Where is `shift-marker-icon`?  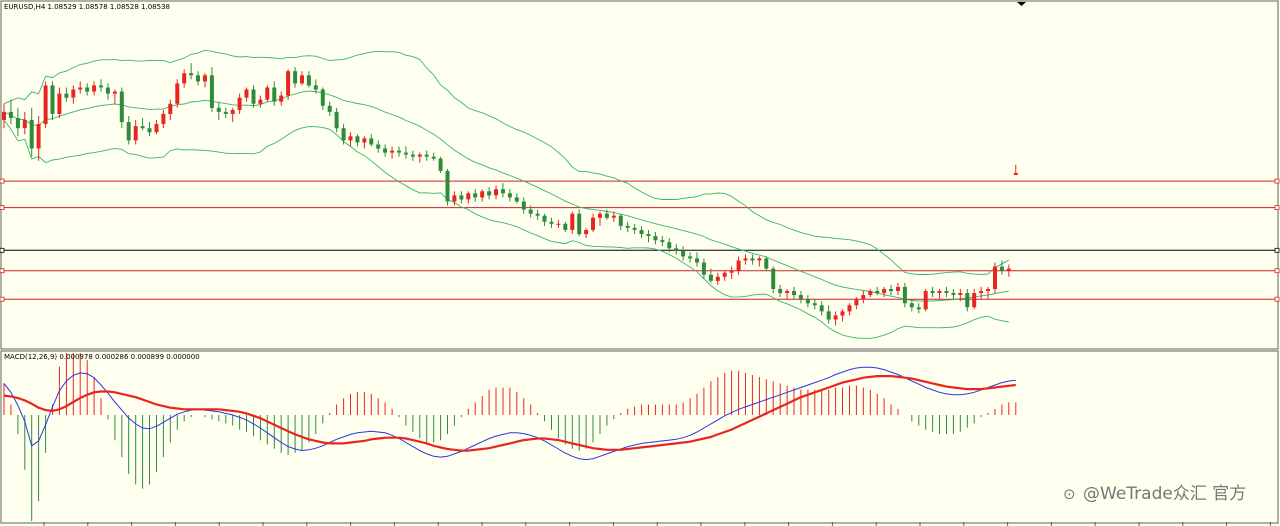
shift-marker-icon is located at coordinates (1021, 4).